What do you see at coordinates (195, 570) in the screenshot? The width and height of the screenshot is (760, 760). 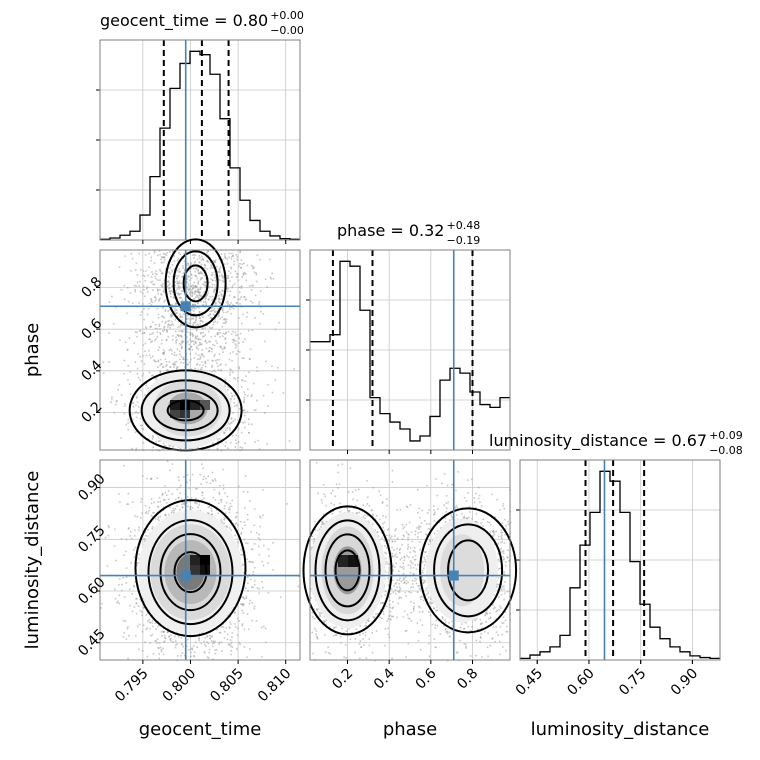 I see `density-cell` at bounding box center [195, 570].